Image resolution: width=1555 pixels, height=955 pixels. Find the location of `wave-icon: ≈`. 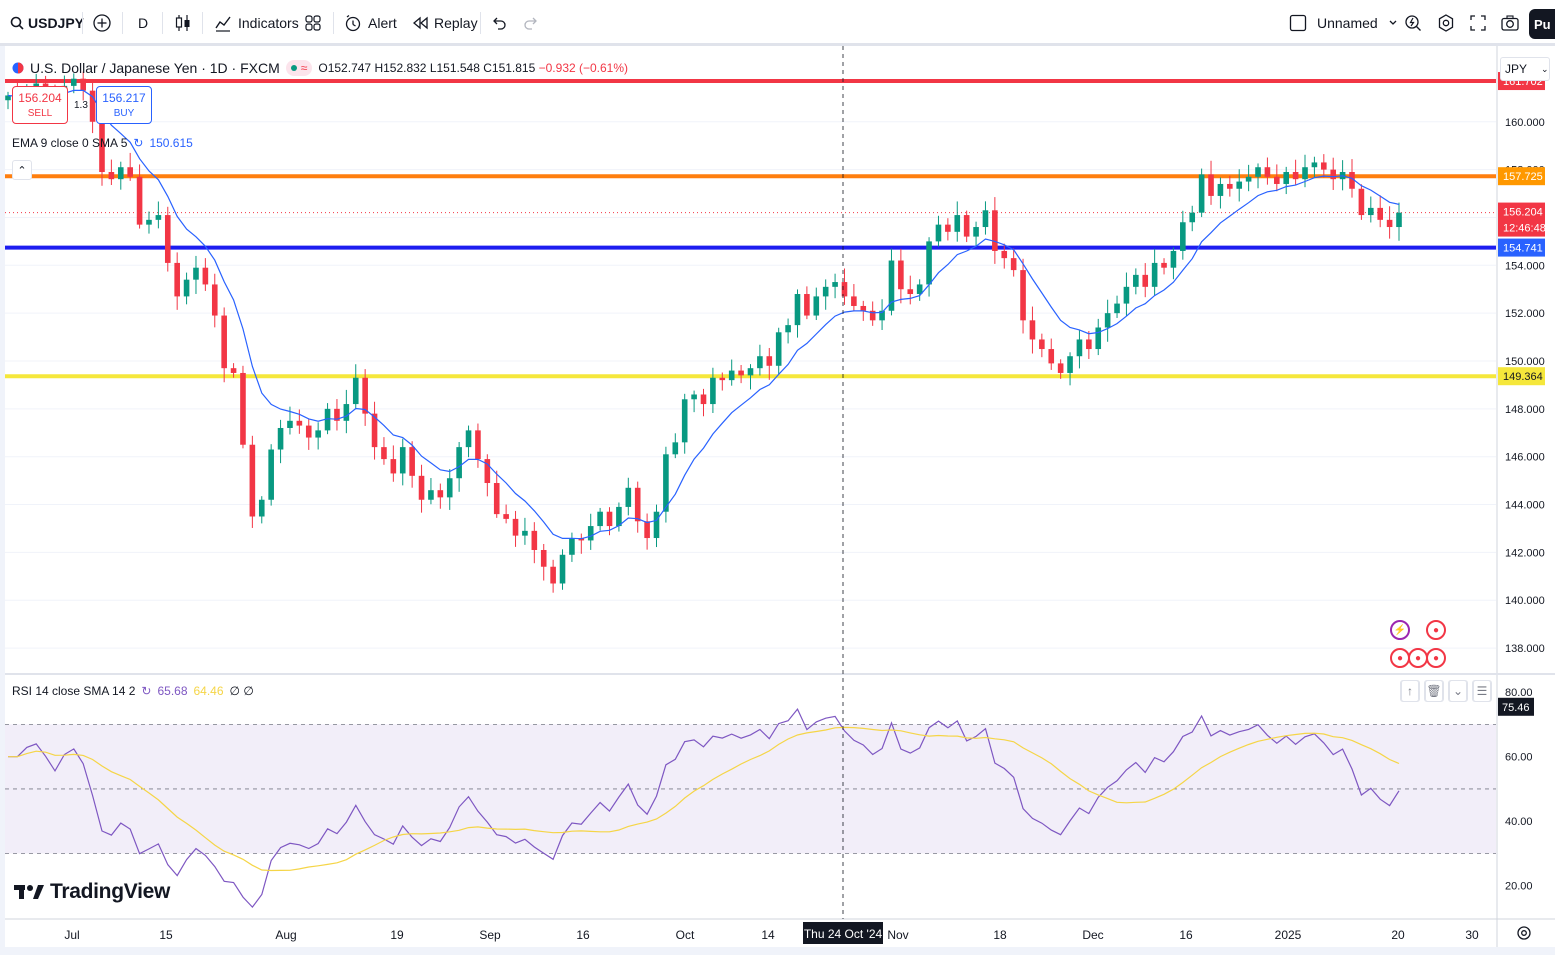

wave-icon: ≈ is located at coordinates (304, 68).